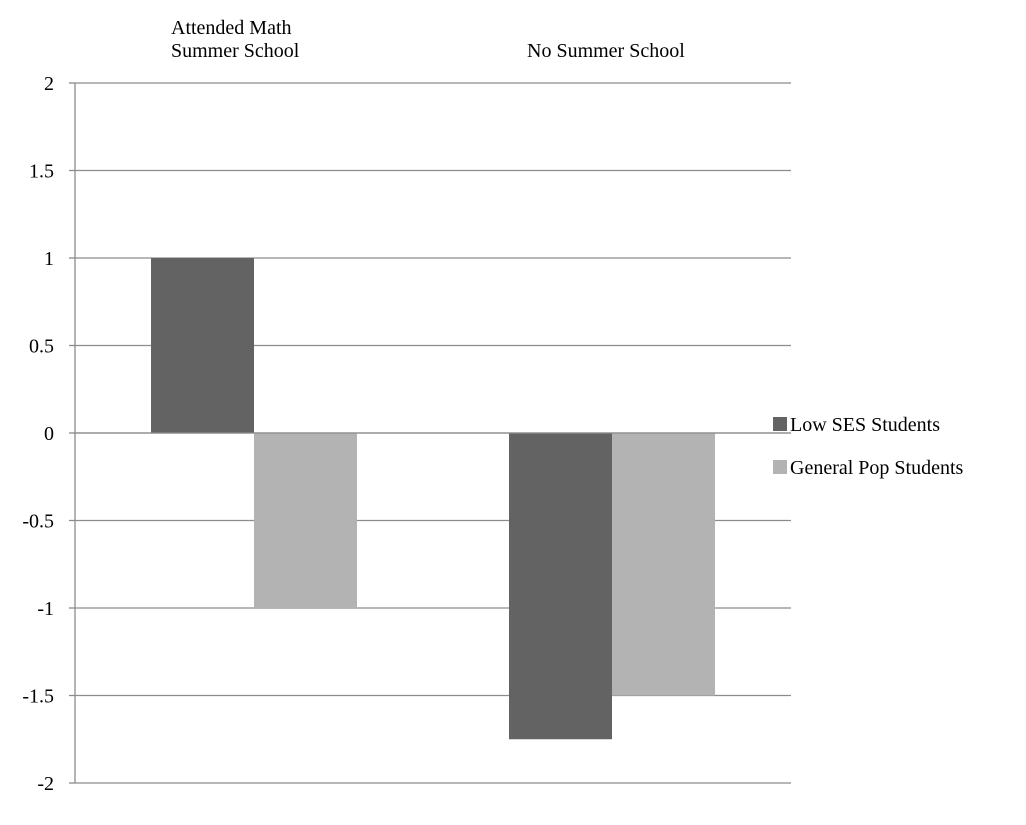  Describe the element at coordinates (877, 468) in the screenshot. I see `legend-label: General Pop Students` at that location.